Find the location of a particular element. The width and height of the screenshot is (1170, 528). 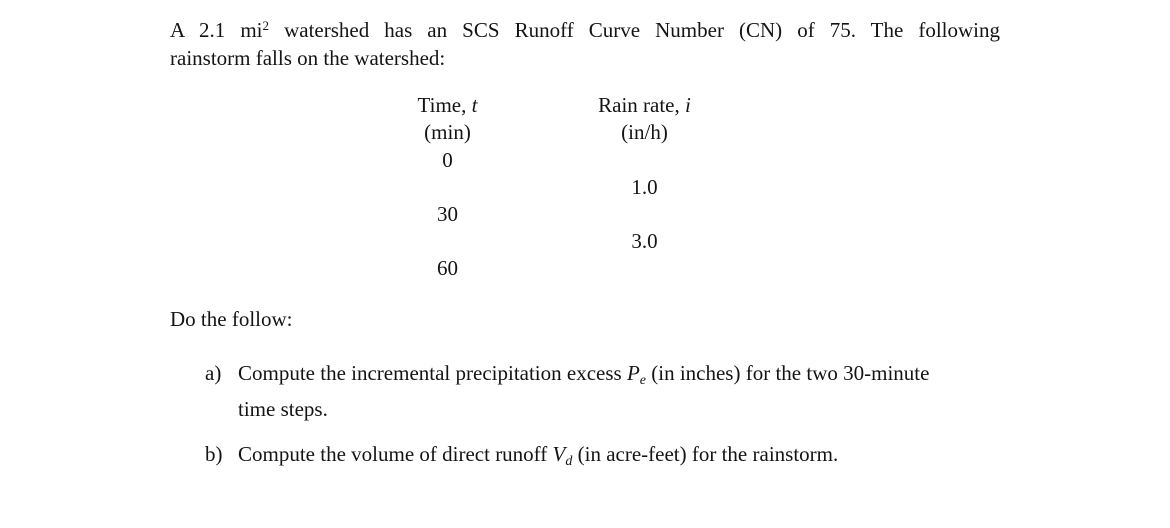

instruction-line: Do the follow: is located at coordinates (231, 319).